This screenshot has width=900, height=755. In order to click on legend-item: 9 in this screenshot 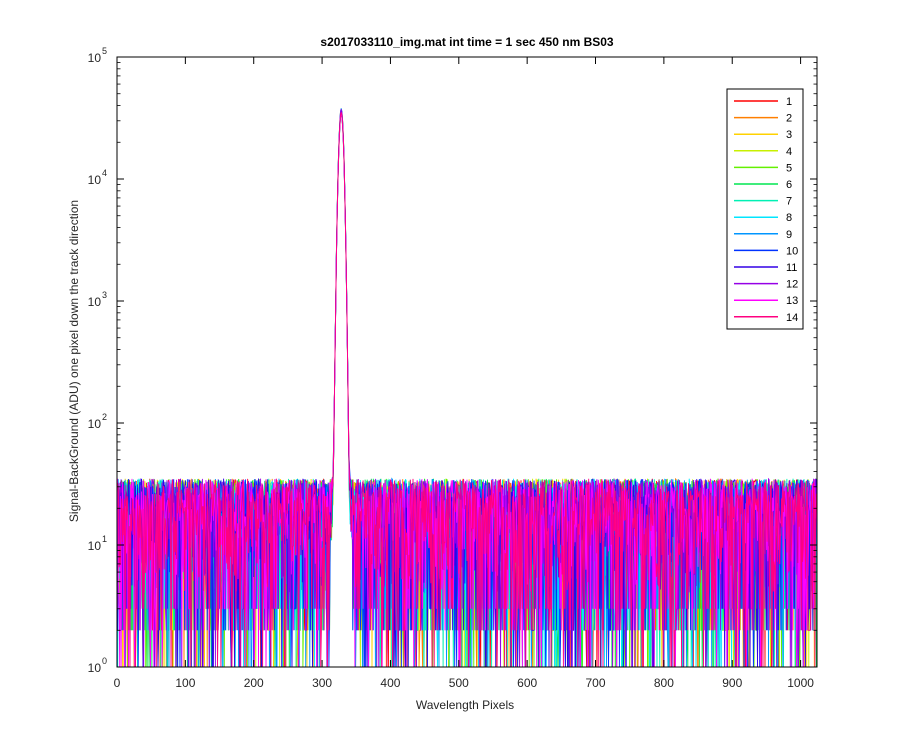, I will do `click(763, 235)`.